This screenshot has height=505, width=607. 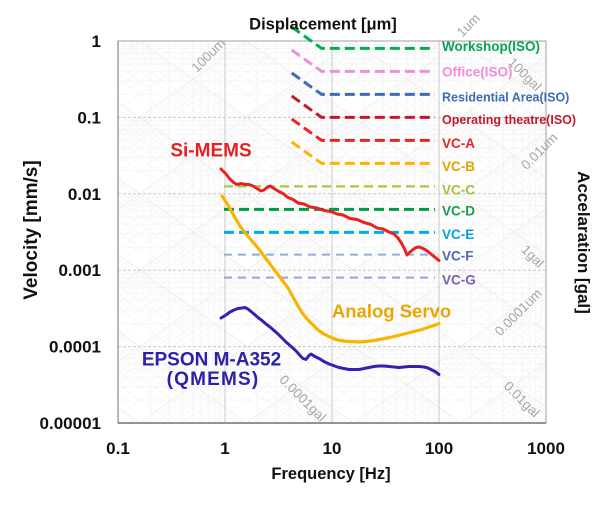 What do you see at coordinates (210, 151) in the screenshot?
I see `svg-text: Si-MEMS` at bounding box center [210, 151].